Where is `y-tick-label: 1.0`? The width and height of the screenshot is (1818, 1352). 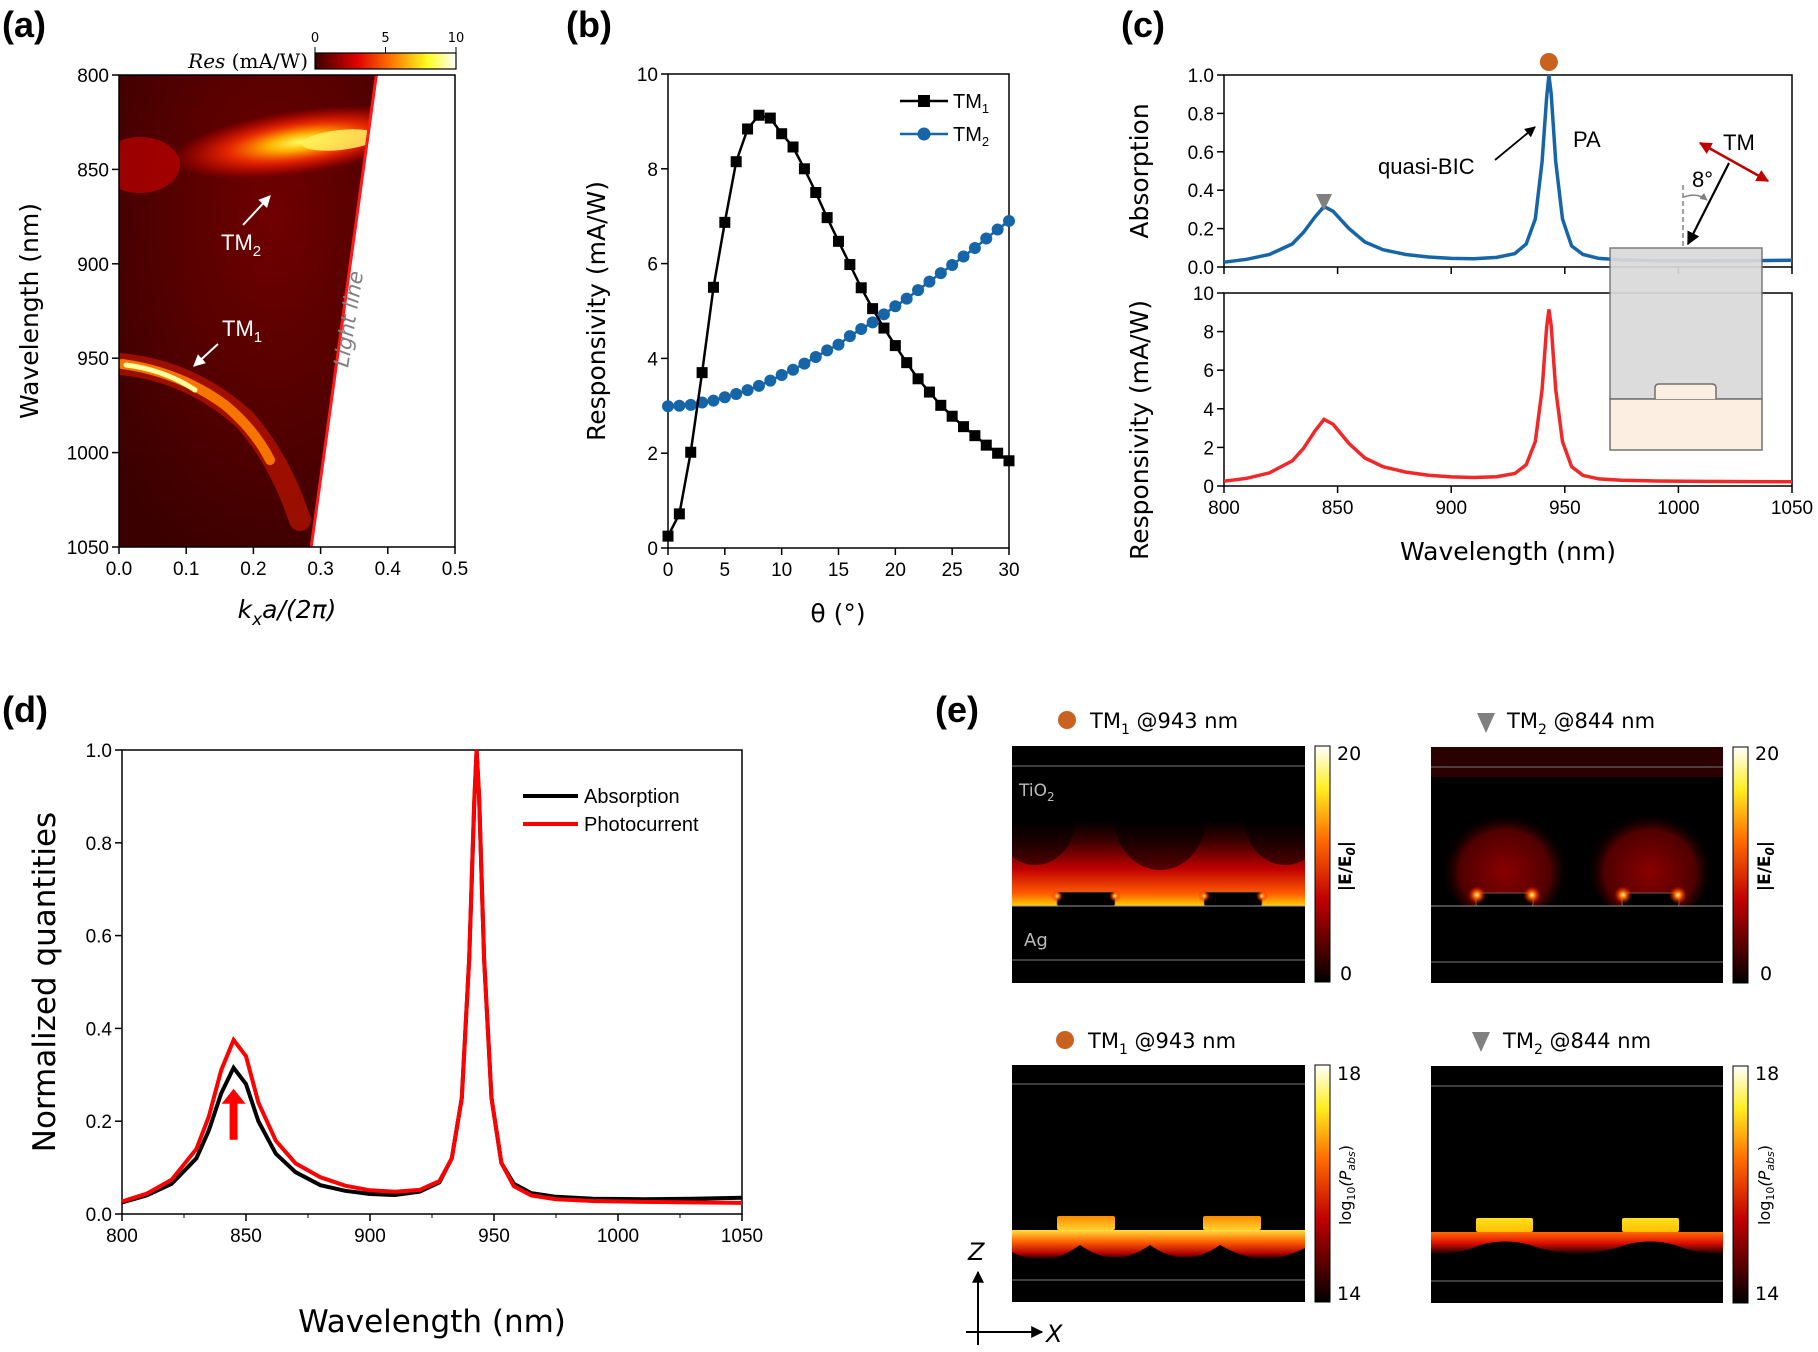
y-tick-label: 1.0 is located at coordinates (99, 751).